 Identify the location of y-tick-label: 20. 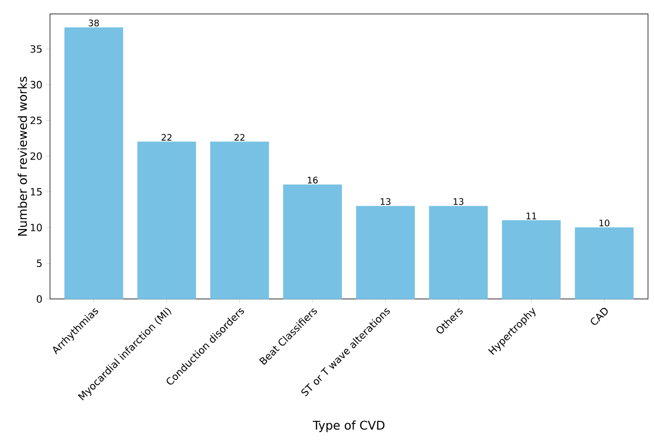
(36, 156).